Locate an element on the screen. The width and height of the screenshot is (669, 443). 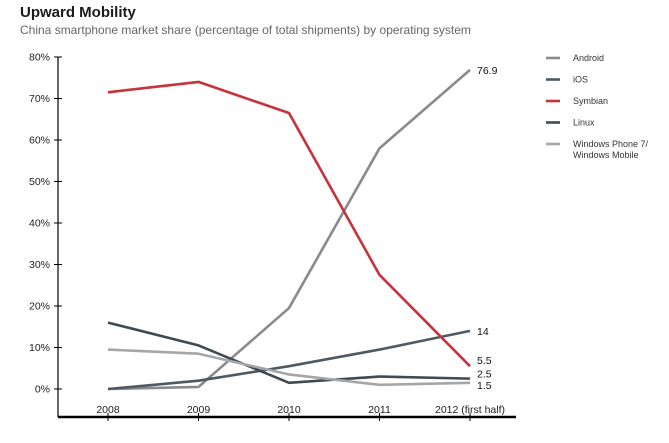
legend-label-linux: Linux is located at coordinates (584, 123).